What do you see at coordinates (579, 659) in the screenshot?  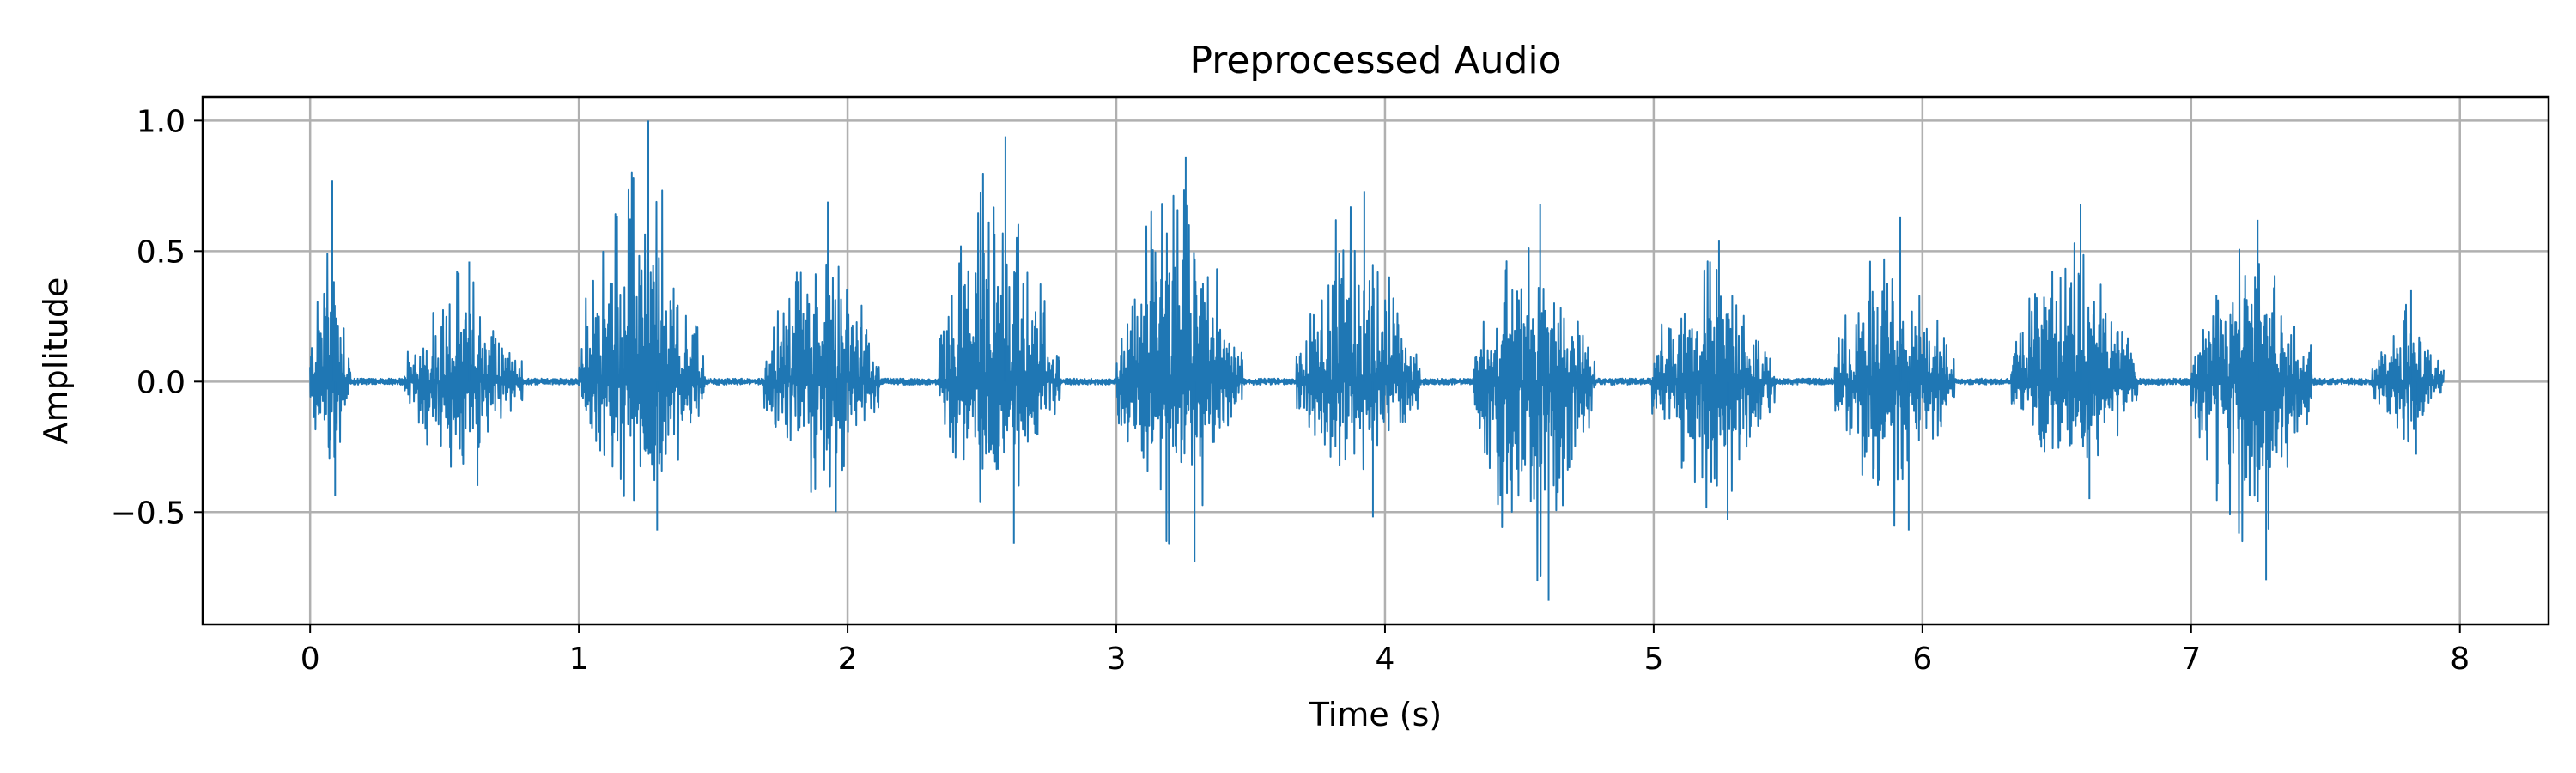 I see `x-tick-label: 1` at bounding box center [579, 659].